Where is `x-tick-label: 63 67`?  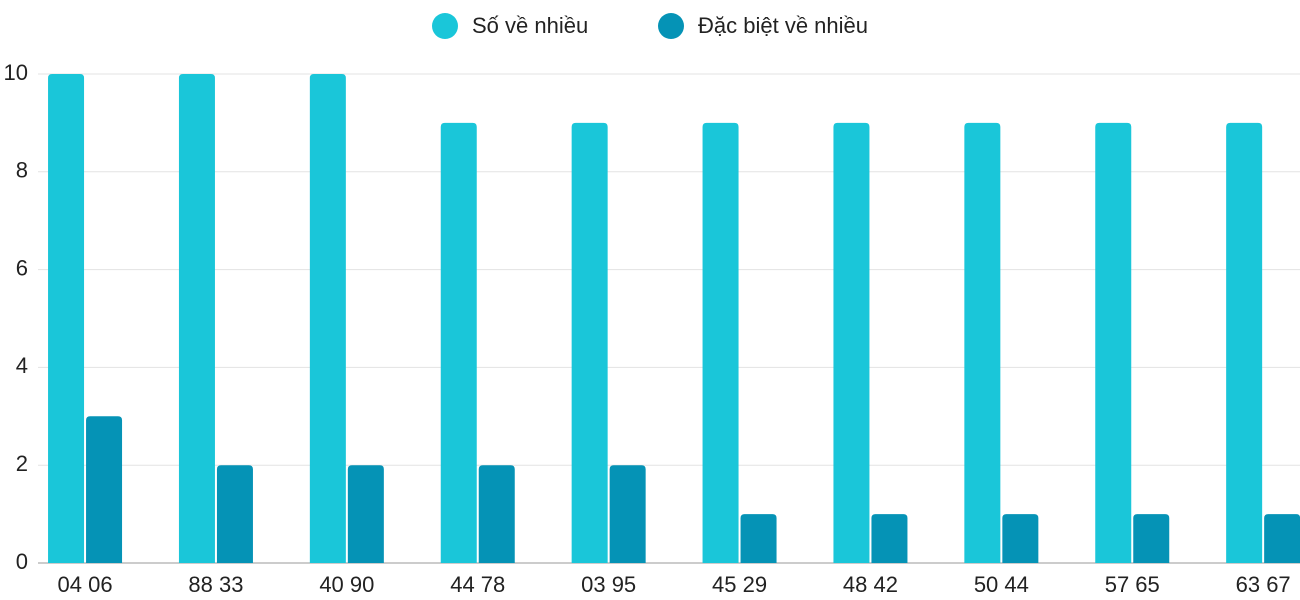 x-tick-label: 63 67 is located at coordinates (1263, 584).